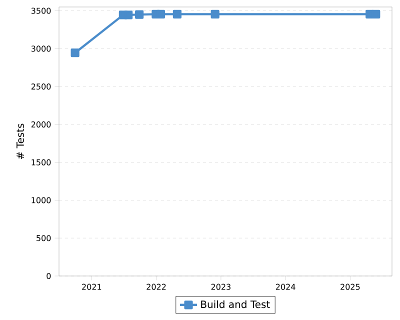 The height and width of the screenshot is (320, 400). I want to click on x-tick-label: 2023, so click(220, 287).